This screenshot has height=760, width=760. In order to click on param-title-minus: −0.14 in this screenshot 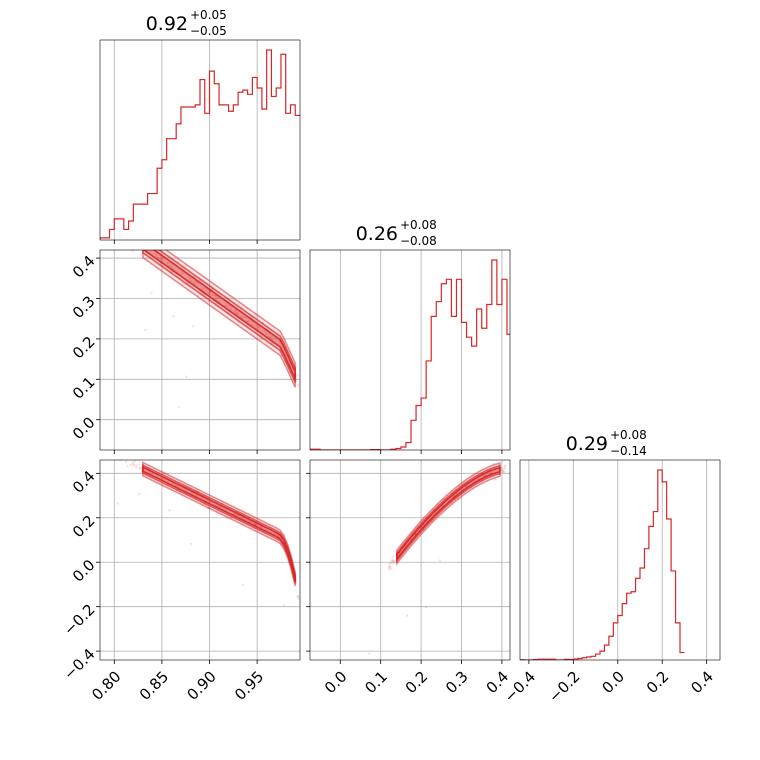, I will do `click(628, 451)`.